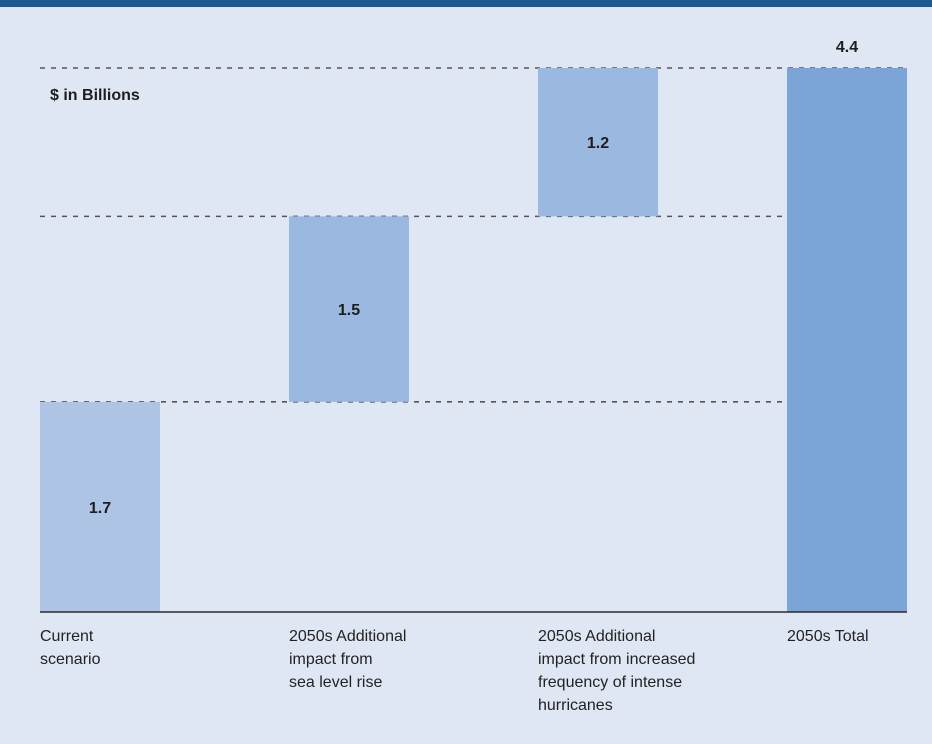 The width and height of the screenshot is (932, 744). What do you see at coordinates (70, 648) in the screenshot?
I see `category-label: Current scenario` at bounding box center [70, 648].